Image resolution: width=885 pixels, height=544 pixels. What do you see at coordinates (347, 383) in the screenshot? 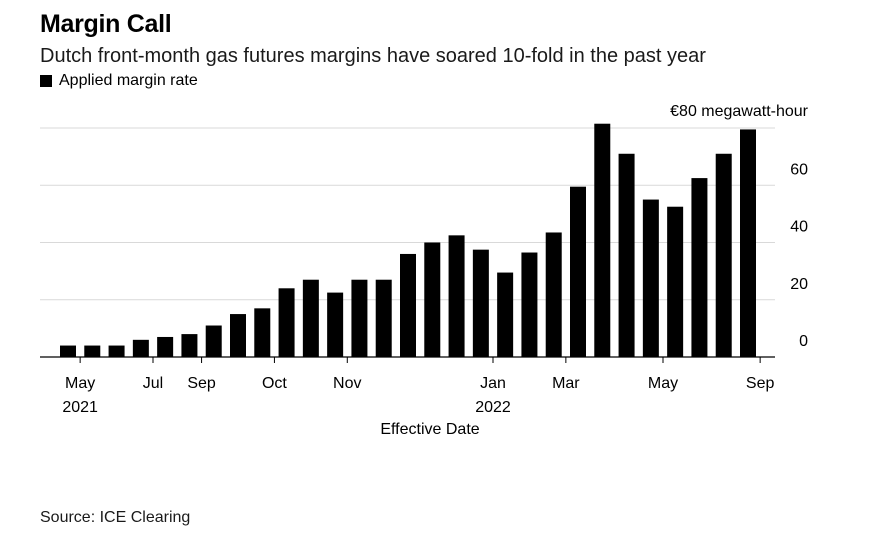
I see `x-tick-label: Nov` at bounding box center [347, 383].